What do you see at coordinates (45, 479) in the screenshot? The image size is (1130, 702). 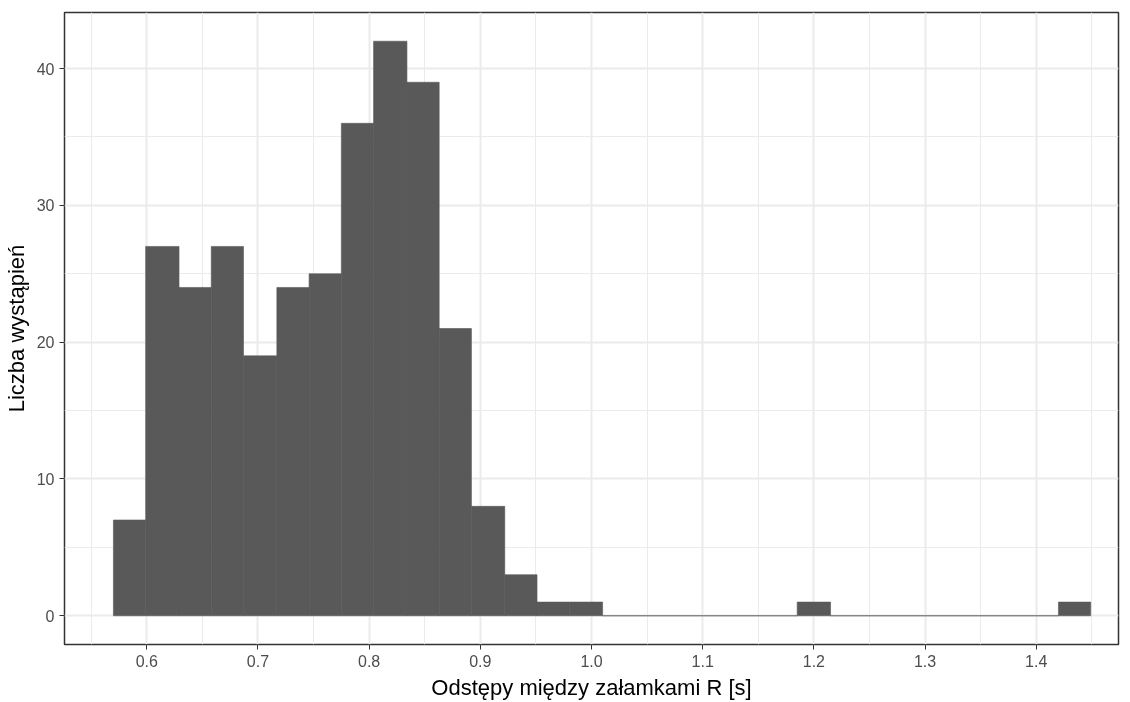 I see `y-tick-label: 10` at bounding box center [45, 479].